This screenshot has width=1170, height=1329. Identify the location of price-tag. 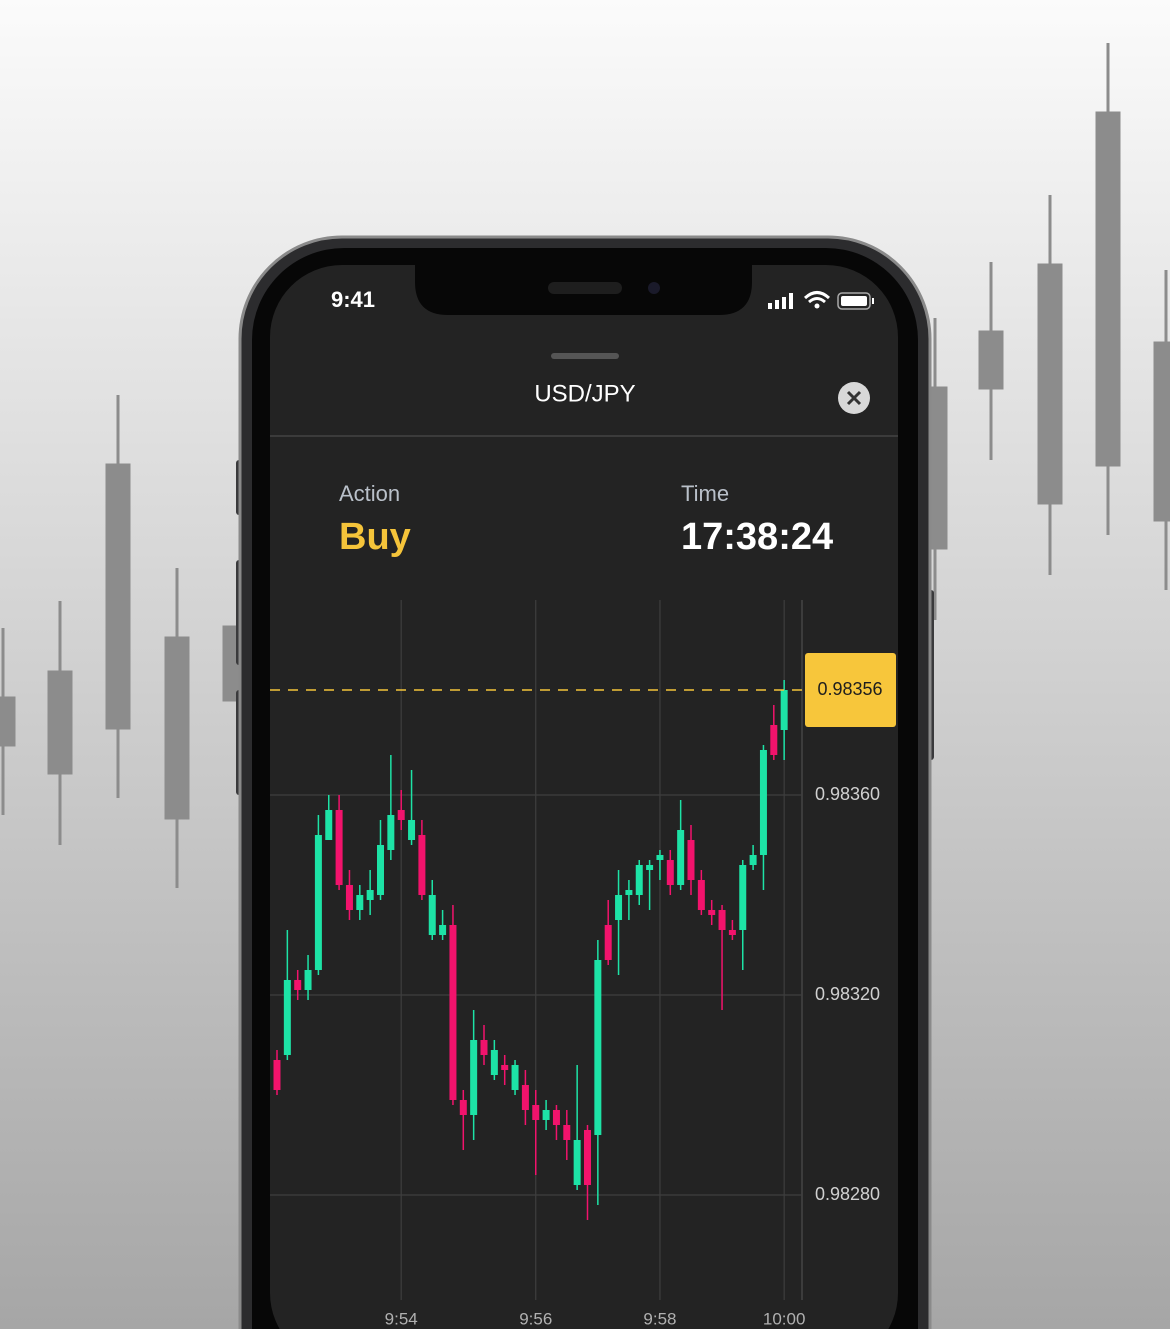
(850, 690).